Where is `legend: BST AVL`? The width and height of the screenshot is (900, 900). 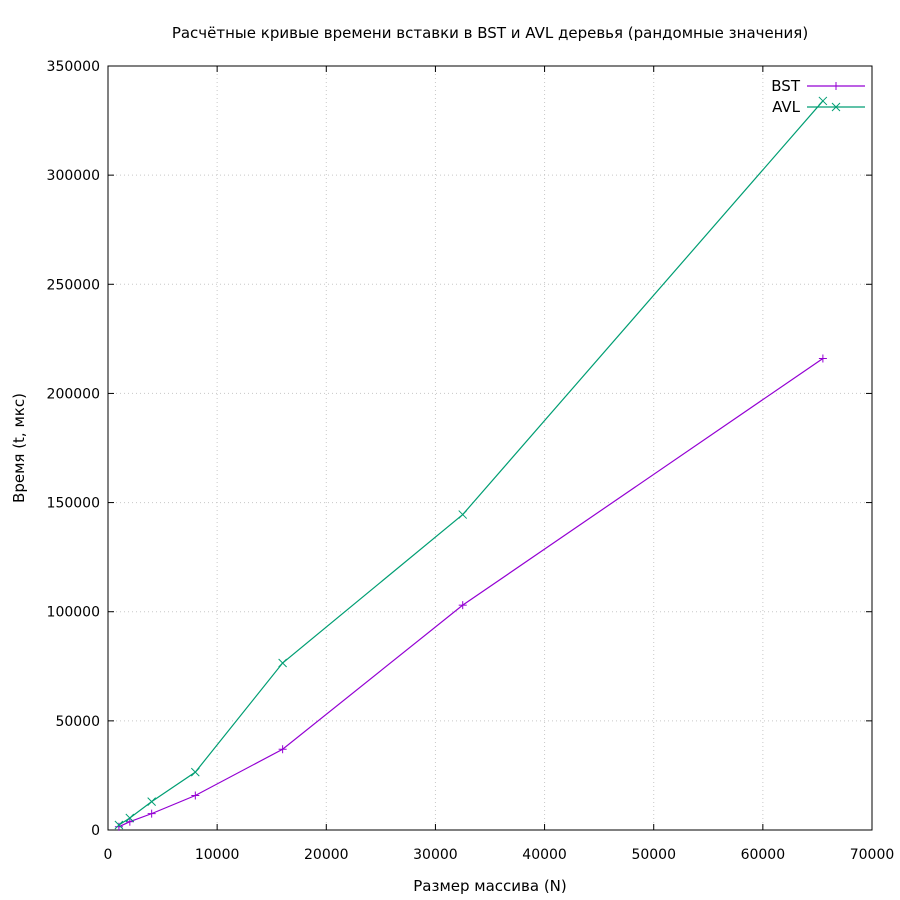 legend: BST AVL is located at coordinates (818, 96).